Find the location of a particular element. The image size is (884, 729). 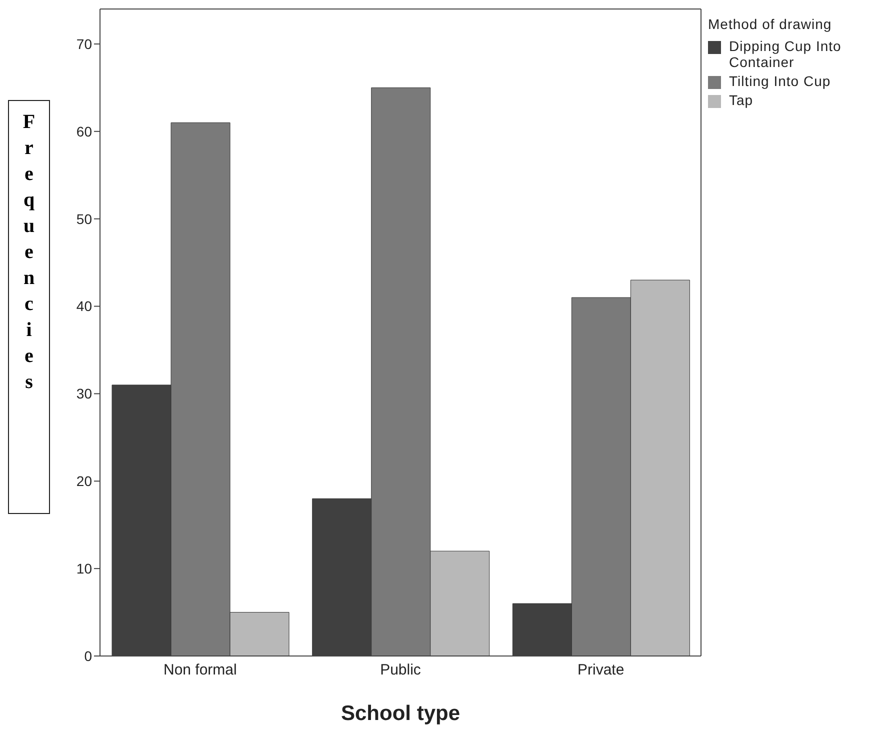

legend-label: Tilting Into Cup is located at coordinates (780, 81).